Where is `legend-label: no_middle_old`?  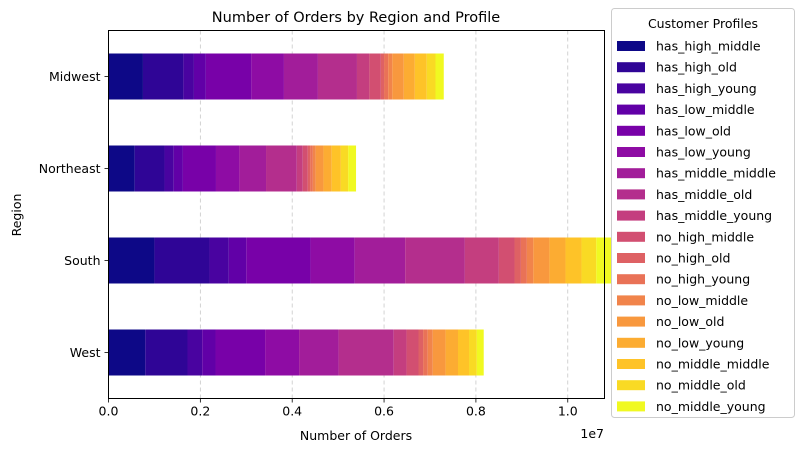 legend-label: no_middle_old is located at coordinates (701, 385).